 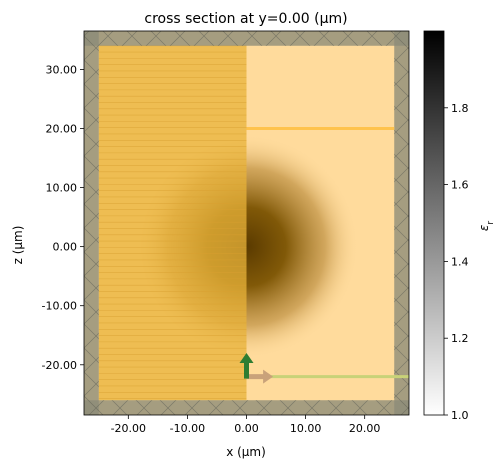 What do you see at coordinates (246, 365) in the screenshot?
I see `polarization-arrow` at bounding box center [246, 365].